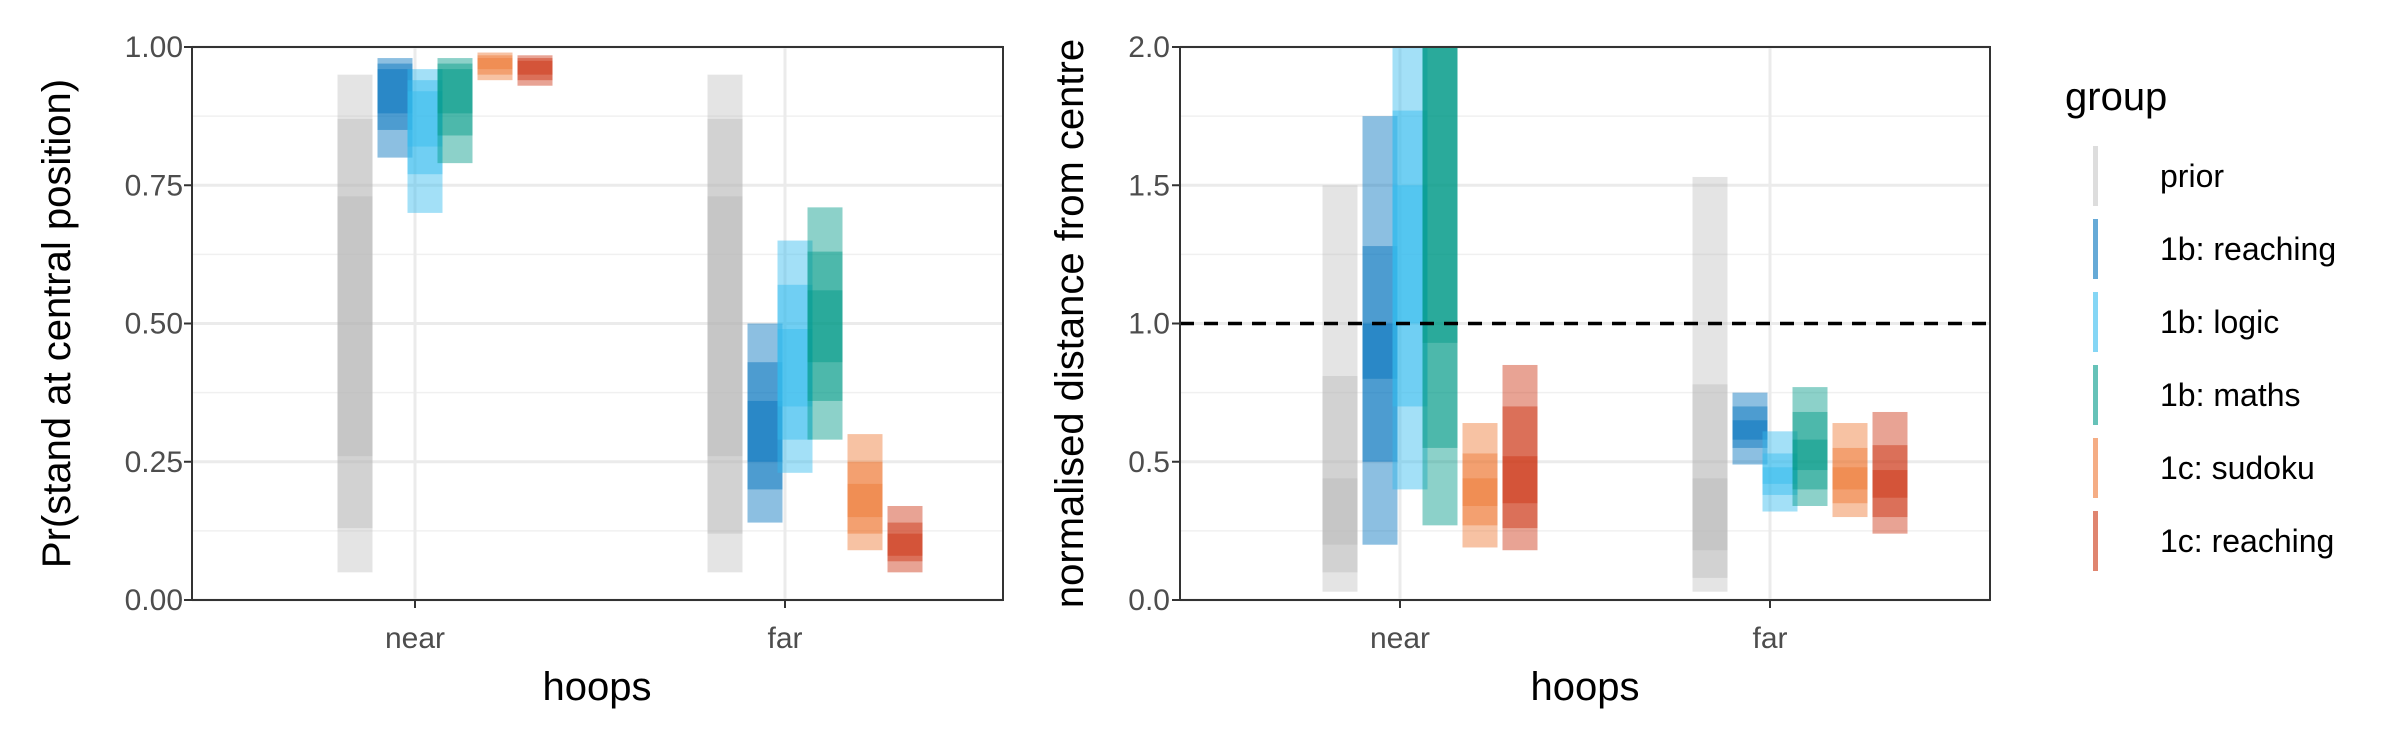  What do you see at coordinates (1149, 600) in the screenshot?
I see `y-tick-label: 0.0` at bounding box center [1149, 600].